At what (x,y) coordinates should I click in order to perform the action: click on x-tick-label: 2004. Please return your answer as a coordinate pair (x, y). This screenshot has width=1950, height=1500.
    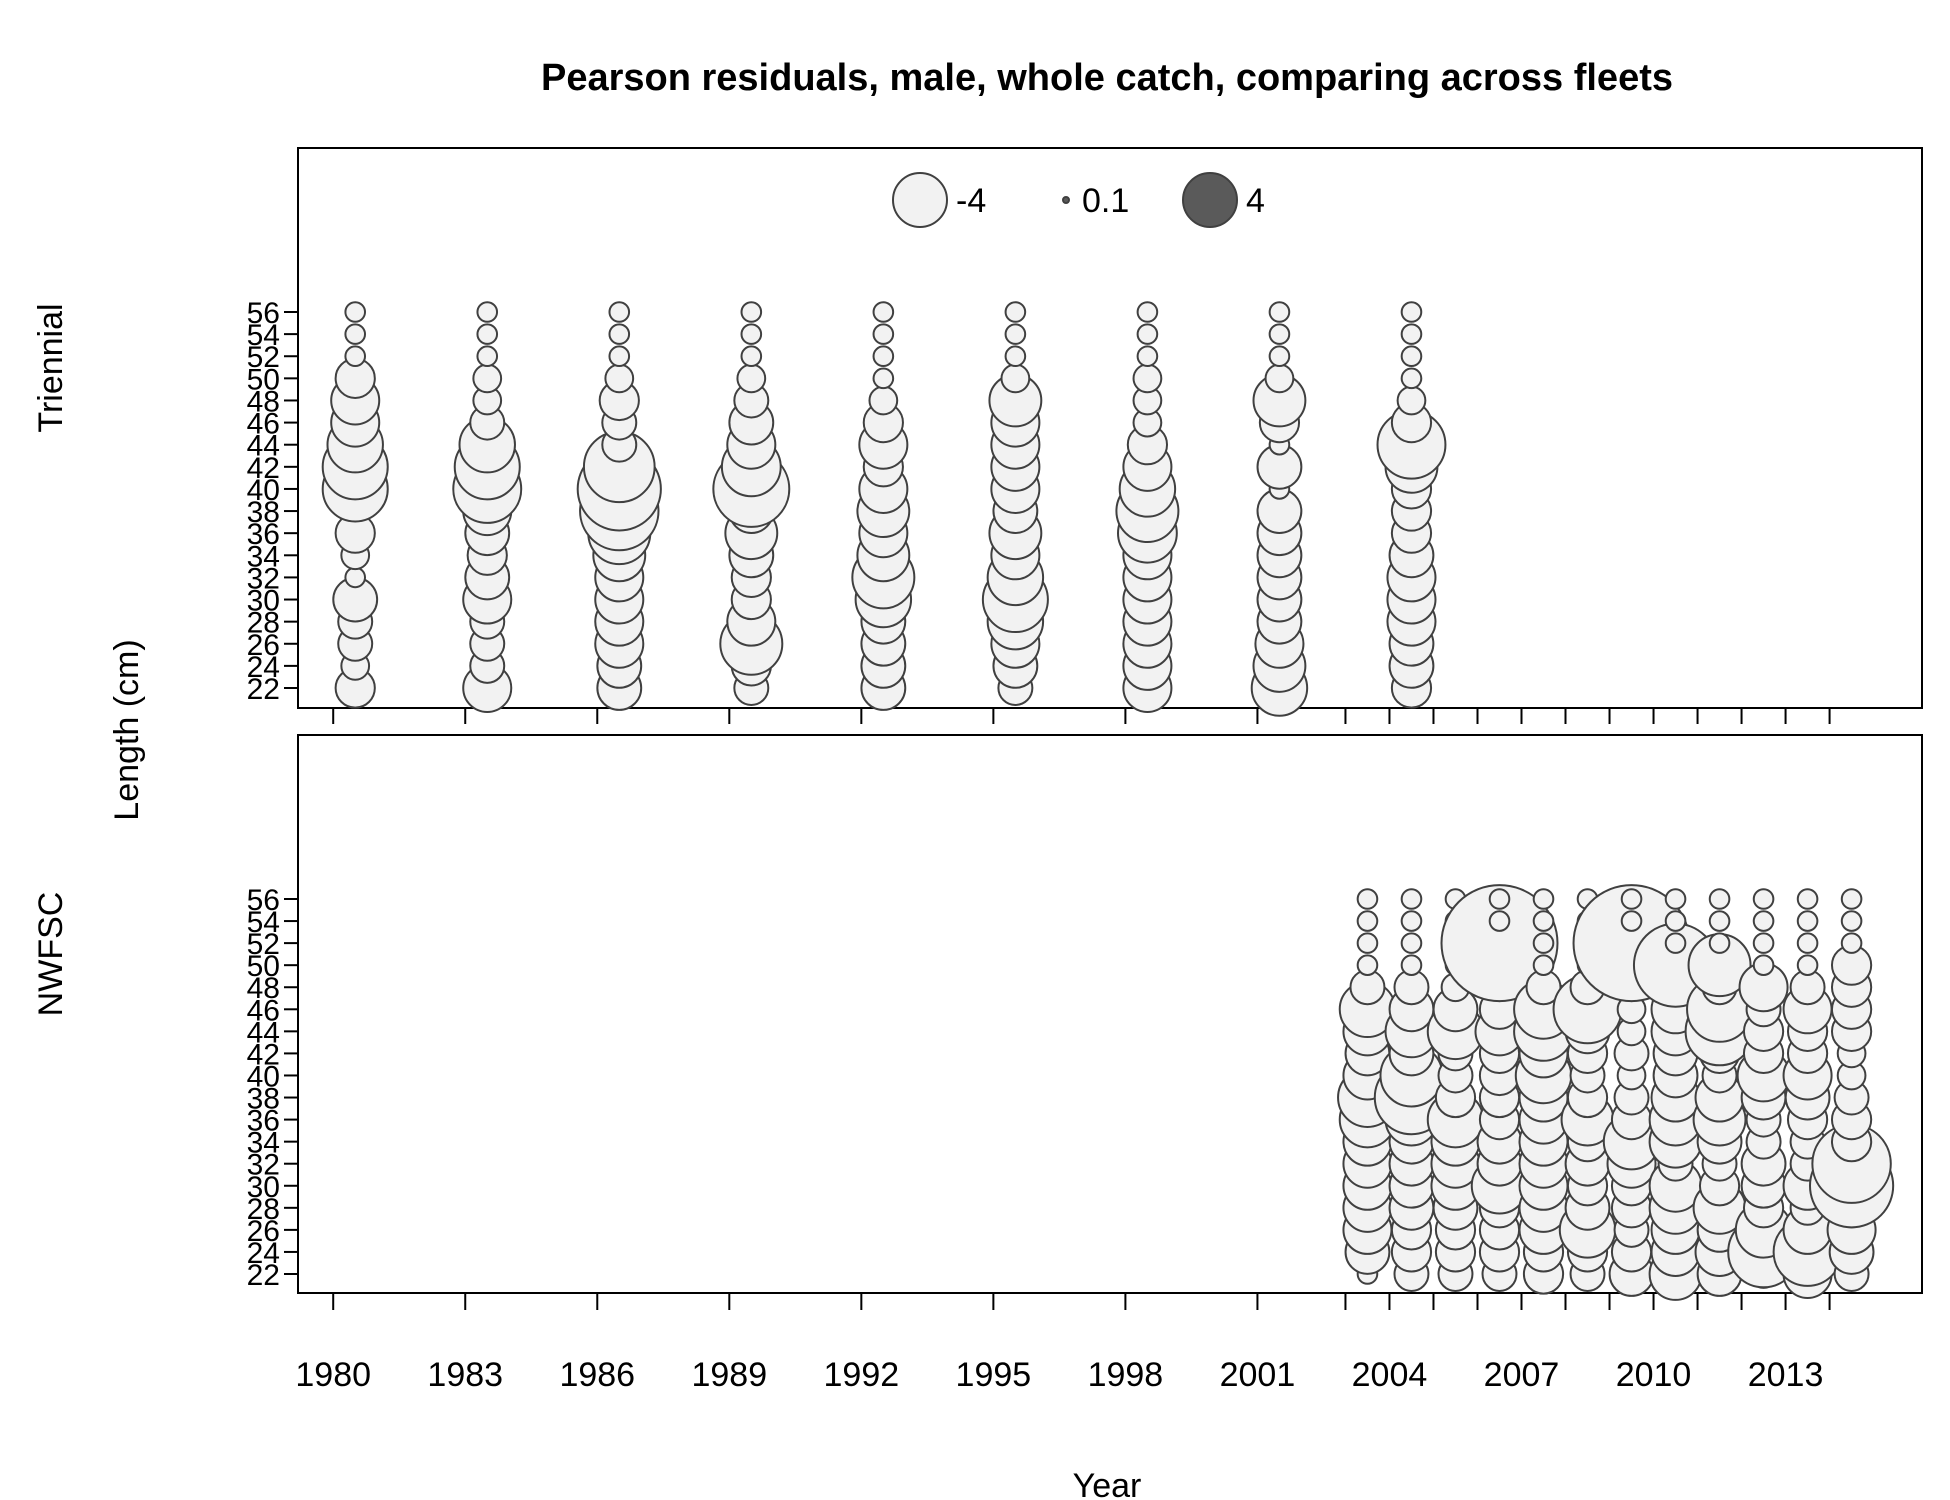
    Looking at the image, I should click on (1390, 1375).